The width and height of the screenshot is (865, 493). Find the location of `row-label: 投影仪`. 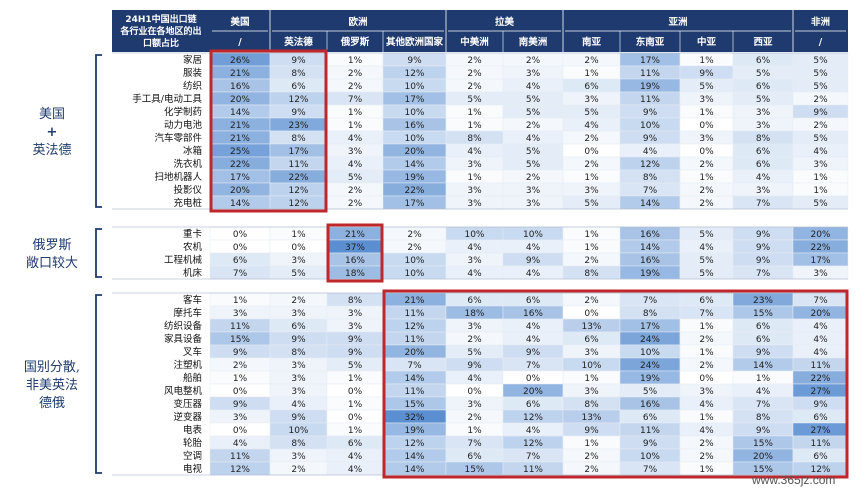

row-label: 投影仪 is located at coordinates (187, 190).